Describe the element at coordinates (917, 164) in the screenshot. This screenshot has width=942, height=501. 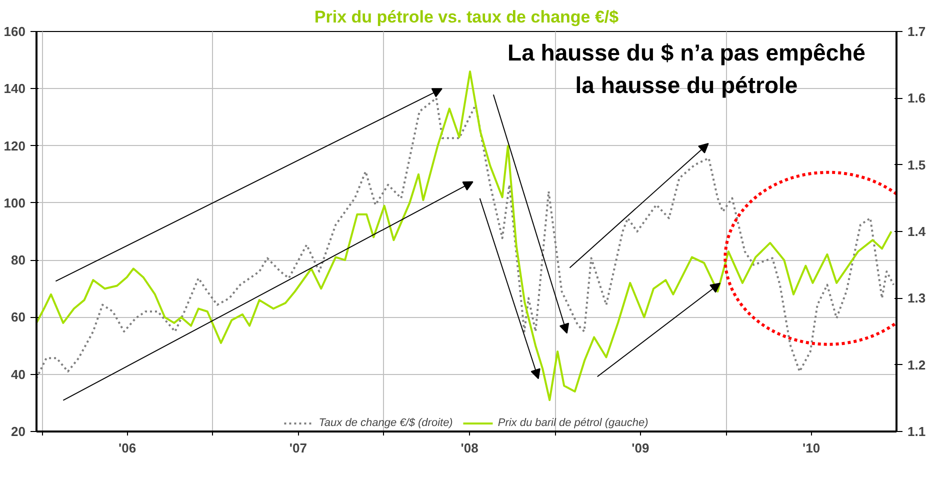
I see `y2-tick-label: 1.5` at that location.